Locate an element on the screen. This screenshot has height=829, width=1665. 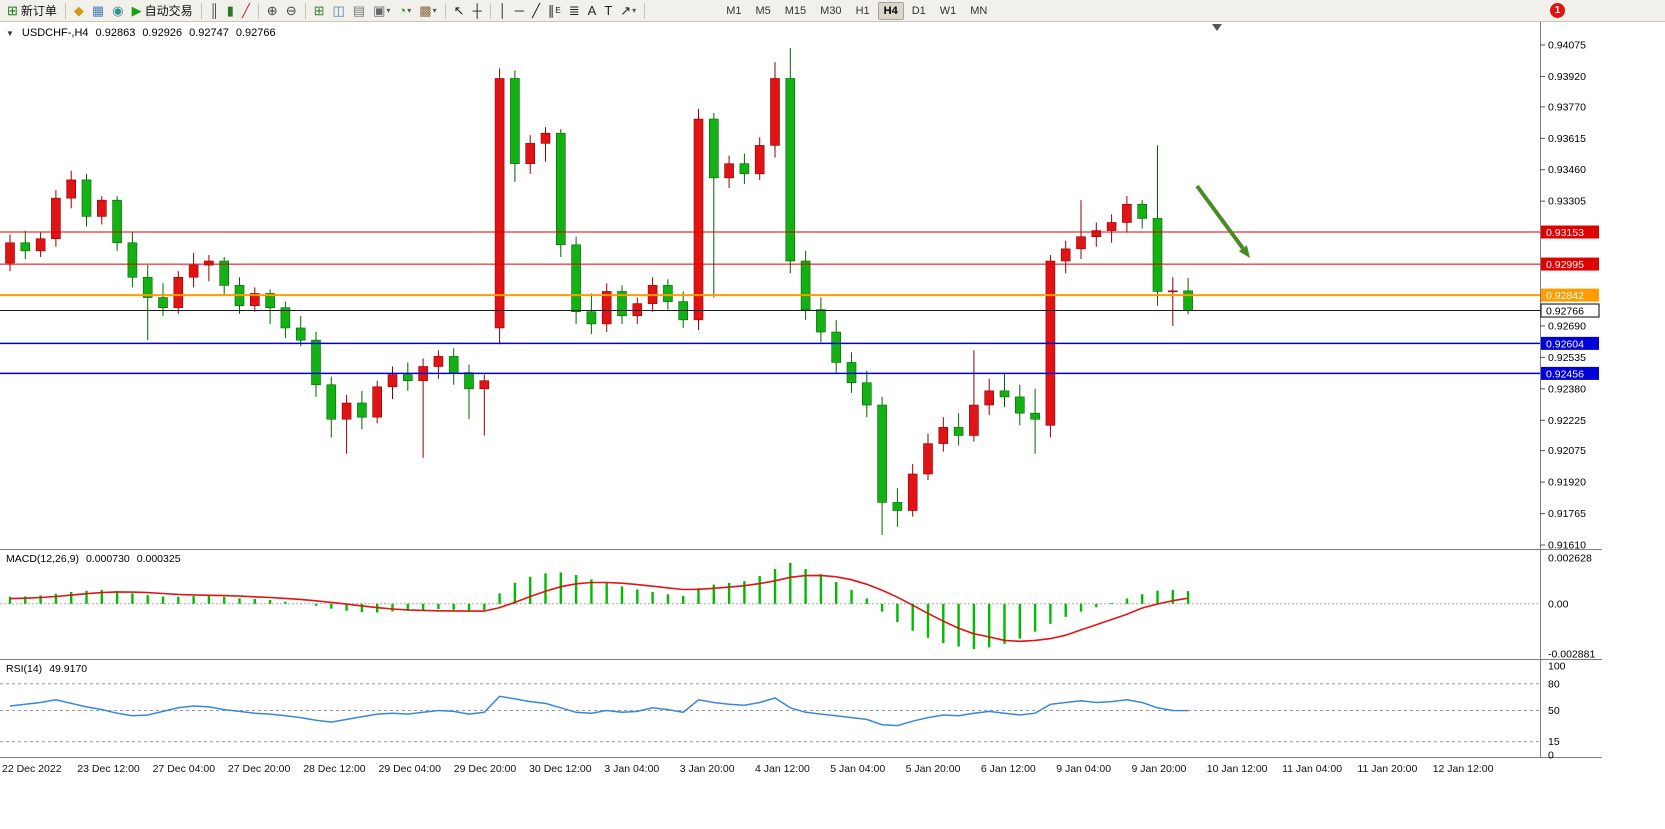
periods-button-icon: ◔ is located at coordinates (402, 10).